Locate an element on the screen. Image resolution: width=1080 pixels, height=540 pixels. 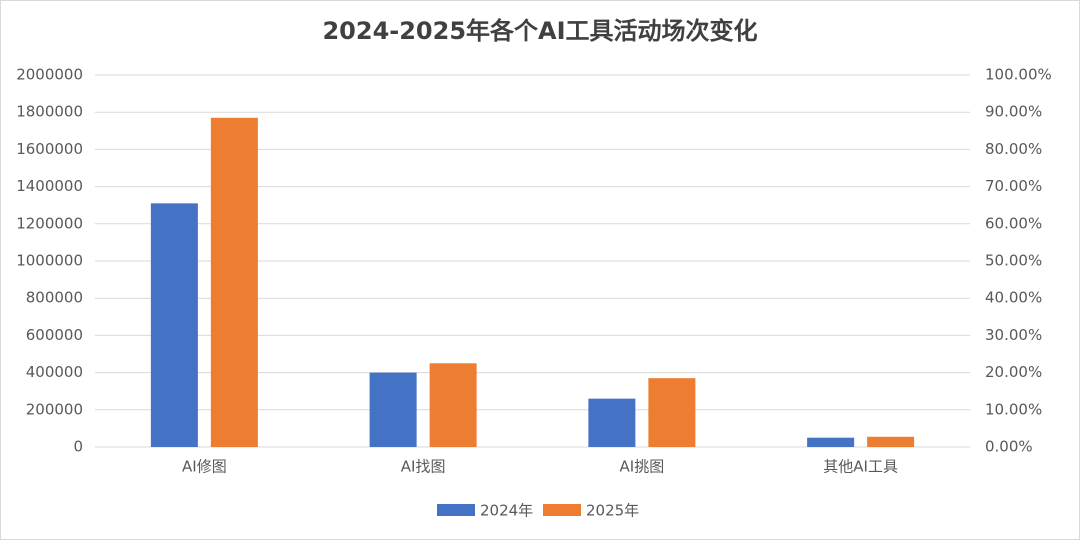
y-tick-label: 400000 is located at coordinates (54, 372).